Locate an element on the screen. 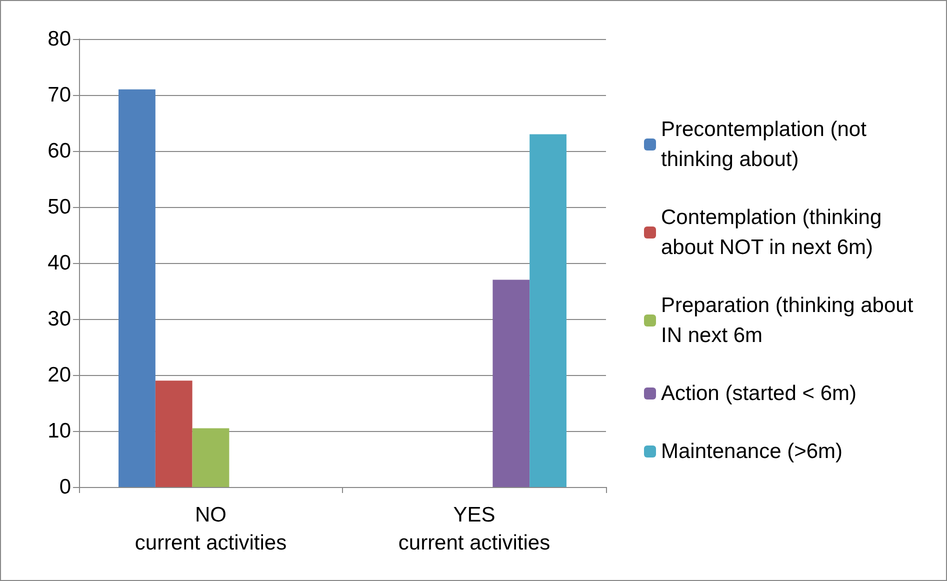  y-tick-label: 70 is located at coordinates (59, 95).